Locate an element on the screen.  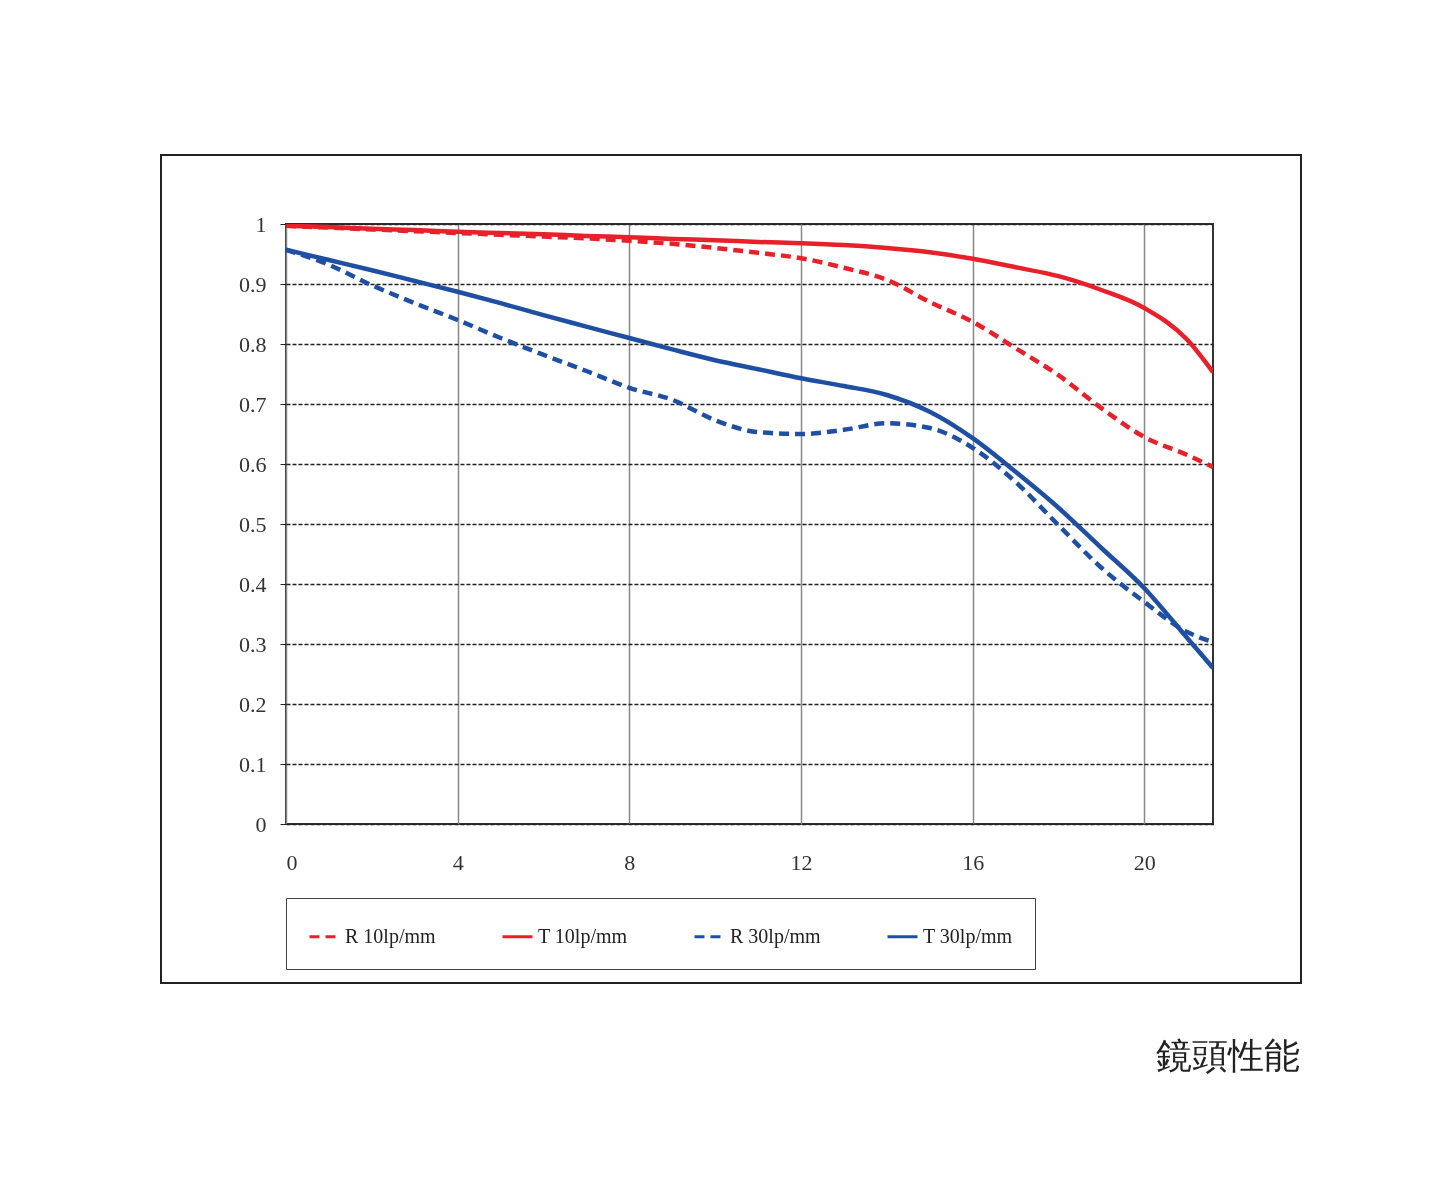
y-tick-label: 0.4 is located at coordinates (253, 584).